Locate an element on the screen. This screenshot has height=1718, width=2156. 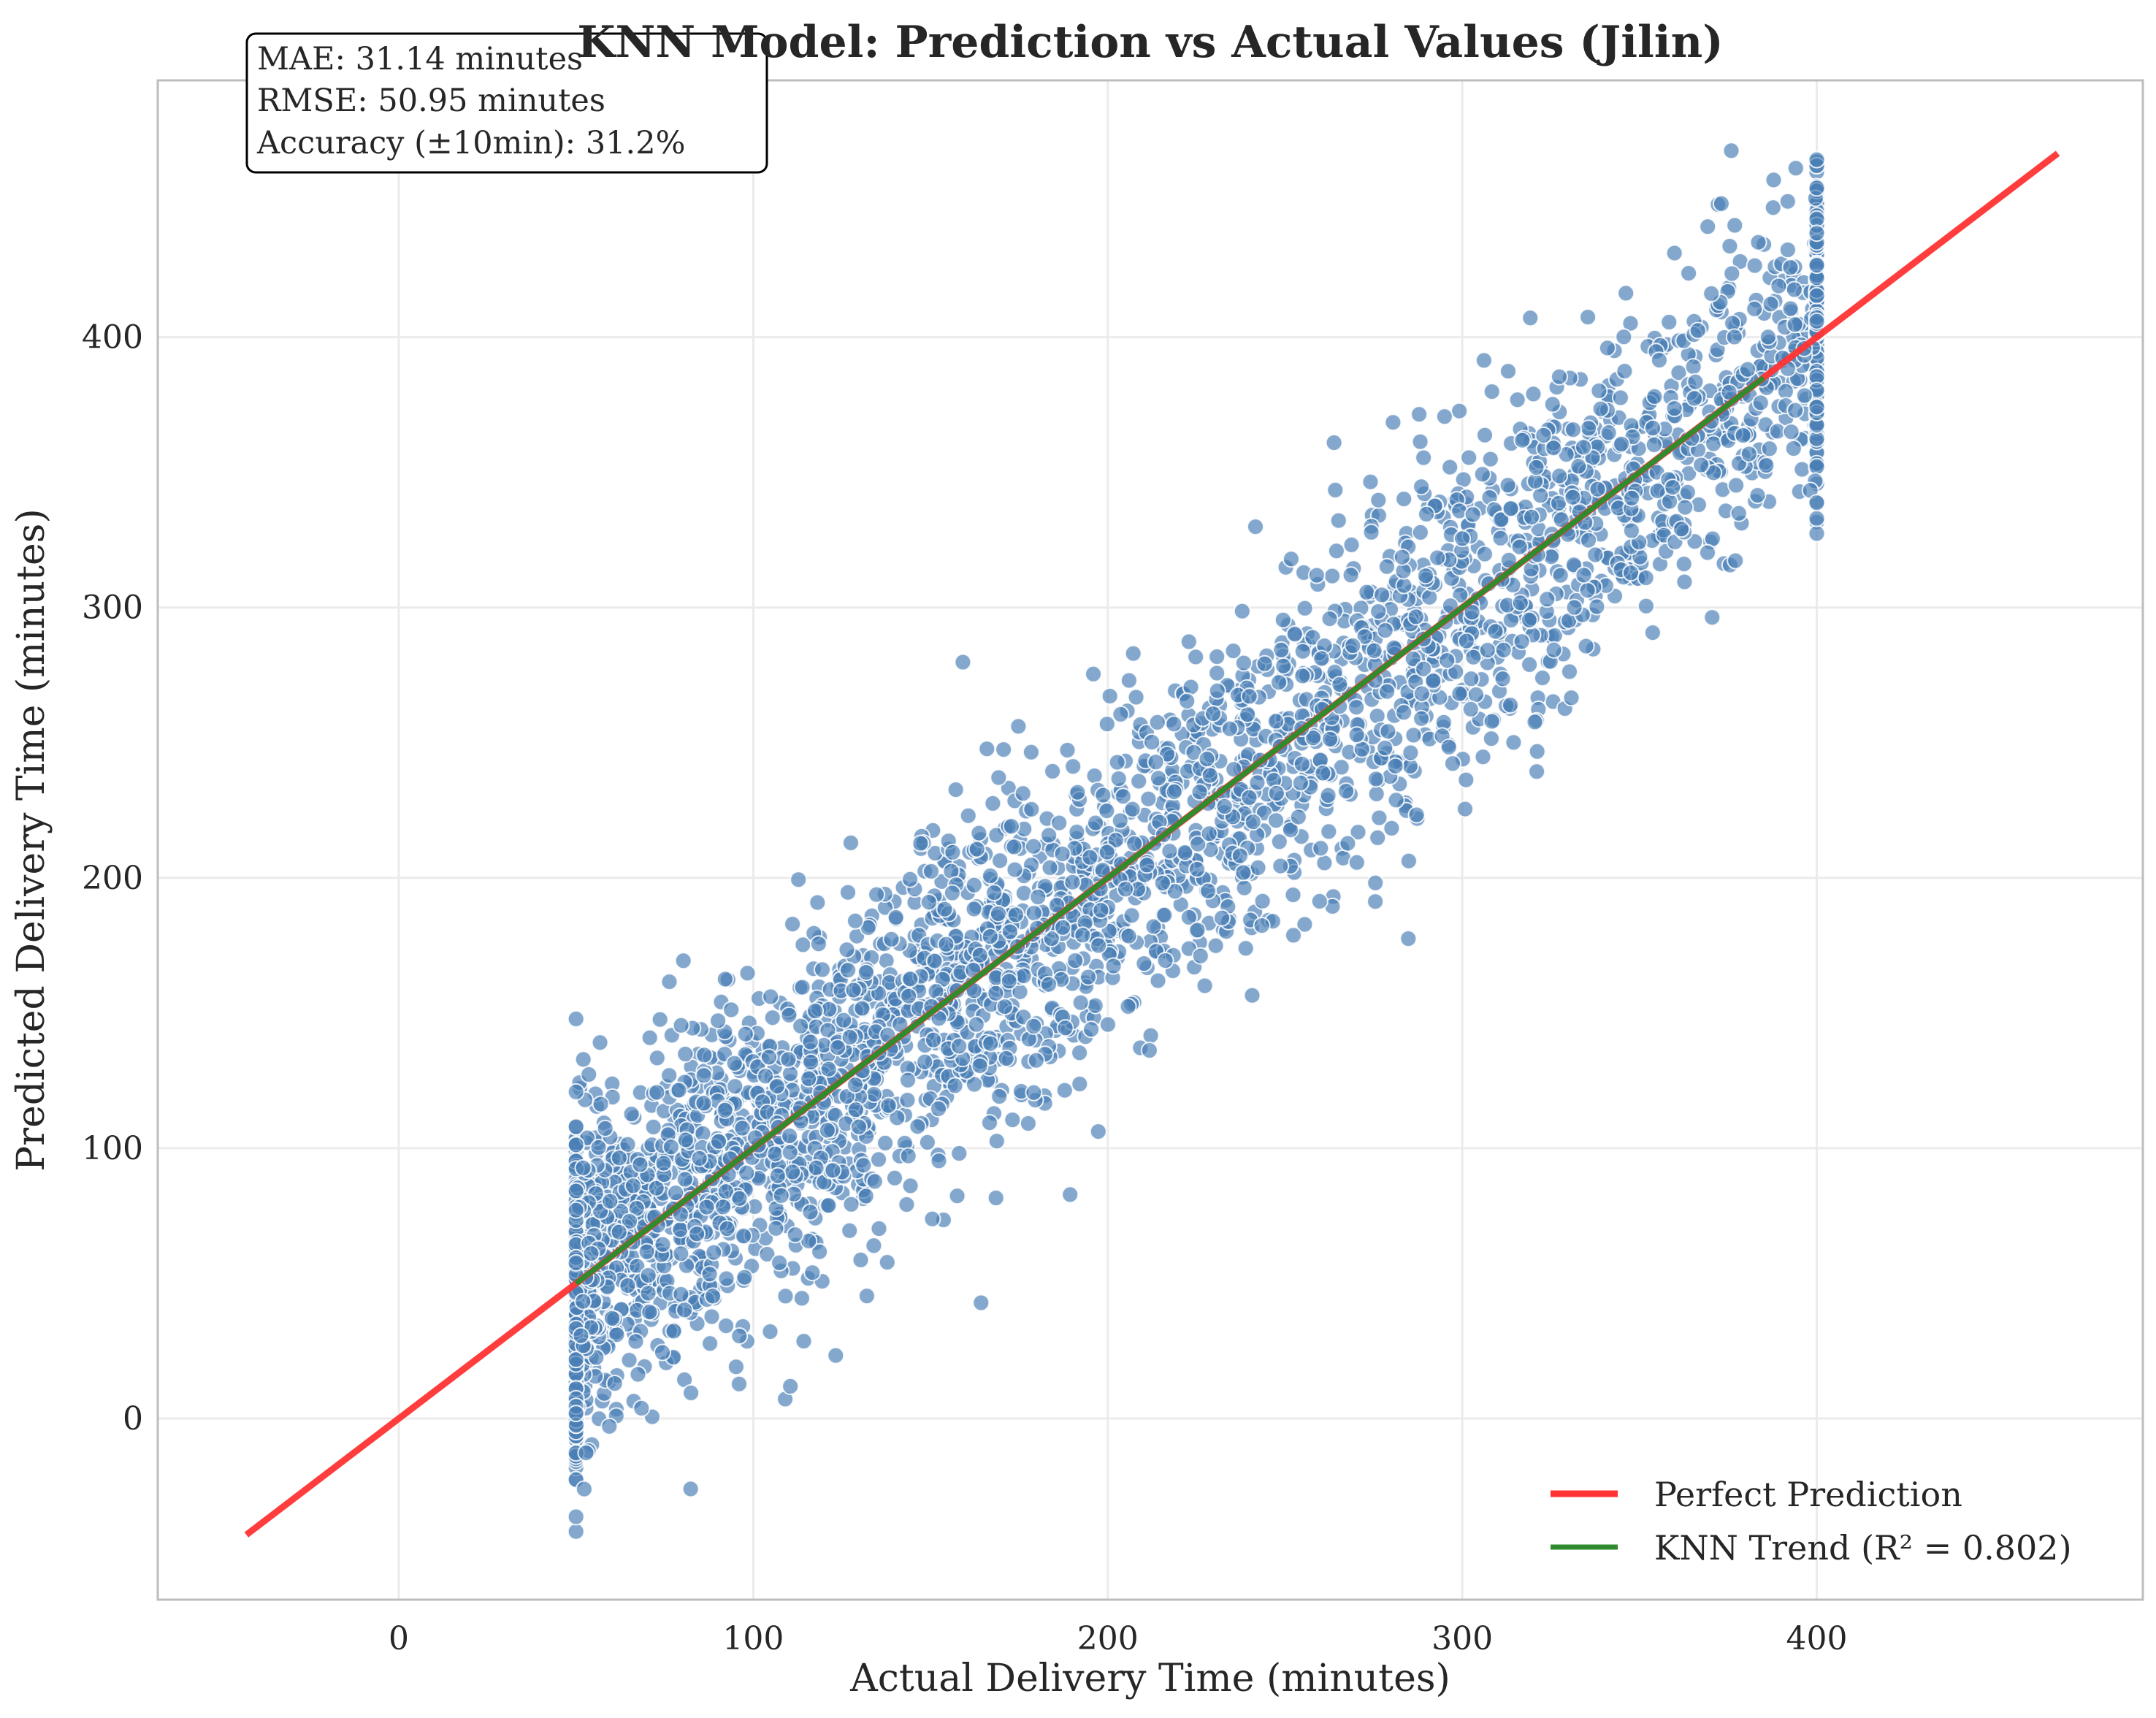
metrics-box-frame is located at coordinates (507, 103).